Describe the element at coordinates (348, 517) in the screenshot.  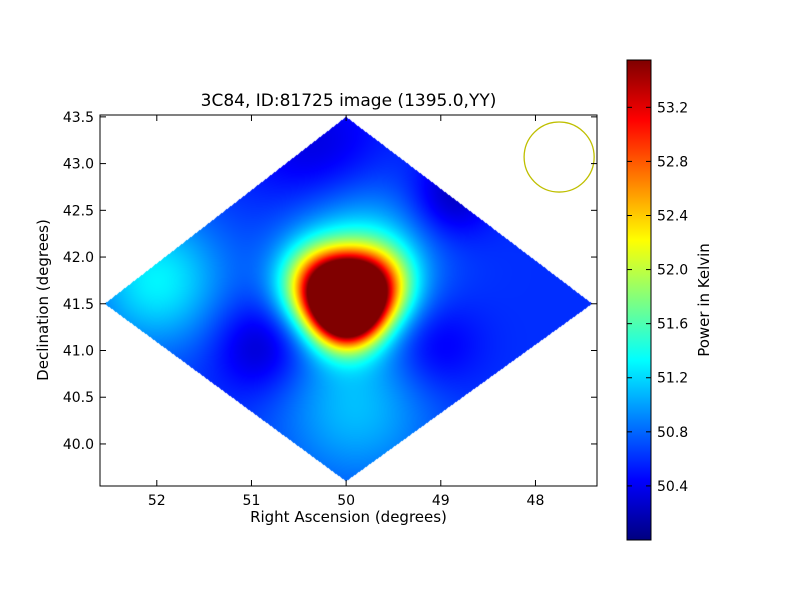
I see `x-axis-label: Right Ascension (degrees)` at that location.